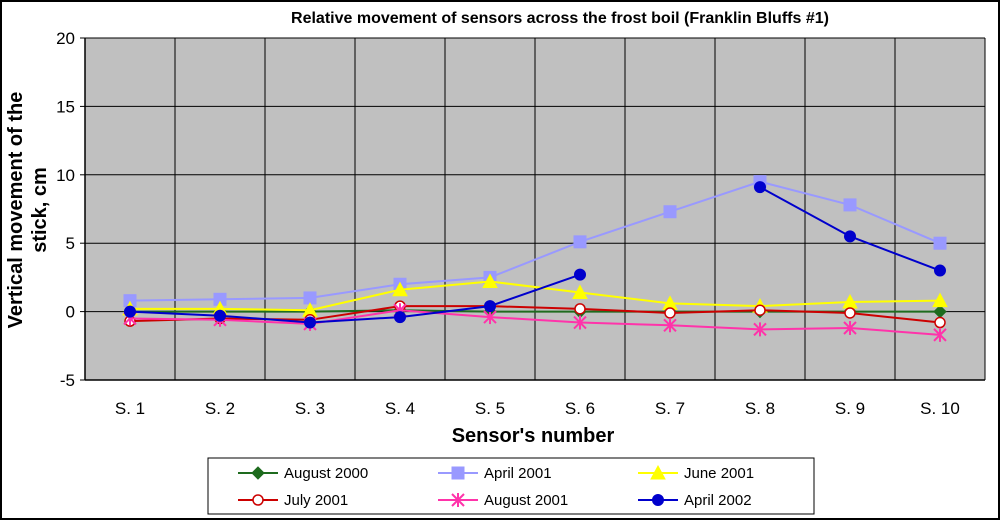  I want to click on x-tick-label: S. 8, so click(760, 408).